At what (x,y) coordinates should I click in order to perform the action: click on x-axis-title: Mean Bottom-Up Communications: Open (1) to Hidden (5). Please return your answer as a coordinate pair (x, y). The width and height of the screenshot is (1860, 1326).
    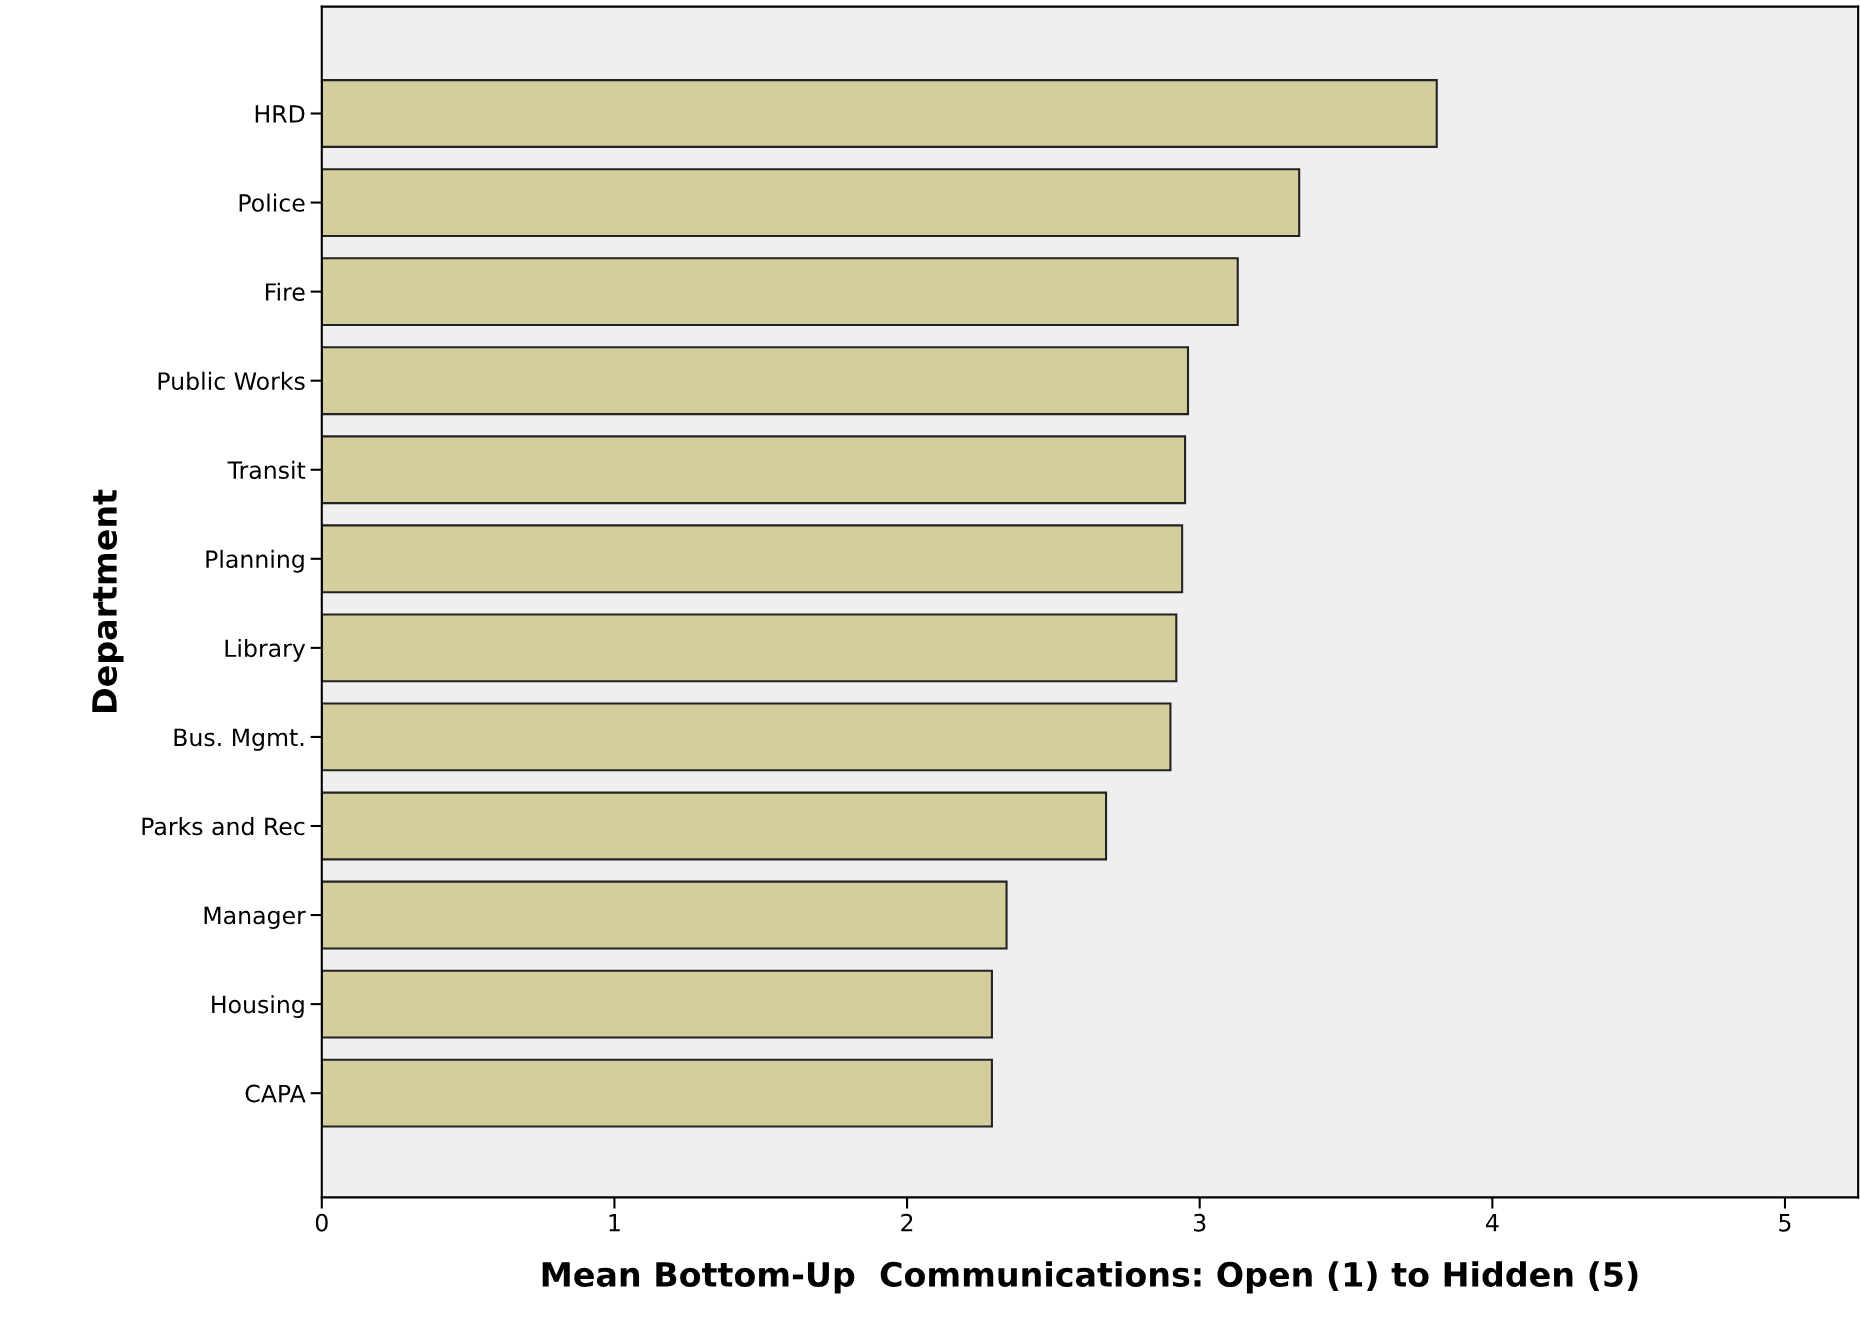
    Looking at the image, I should click on (1090, 1277).